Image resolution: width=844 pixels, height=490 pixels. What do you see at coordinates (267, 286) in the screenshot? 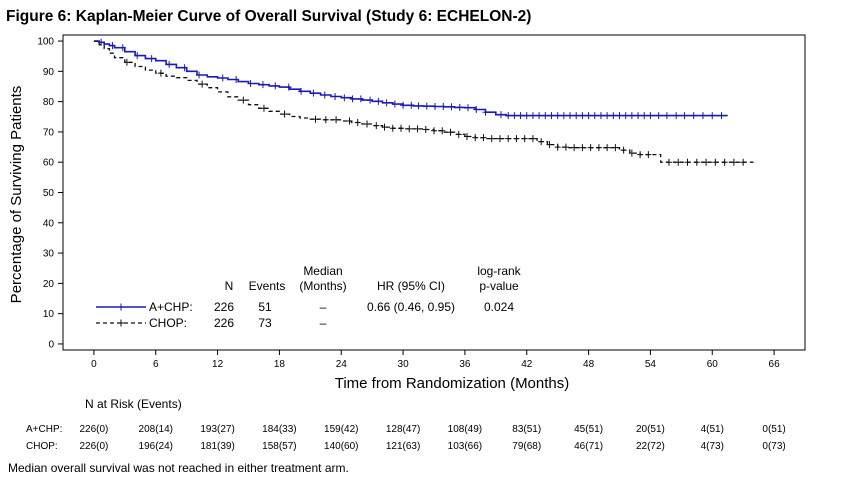
I see `stats-header-events: Events` at bounding box center [267, 286].